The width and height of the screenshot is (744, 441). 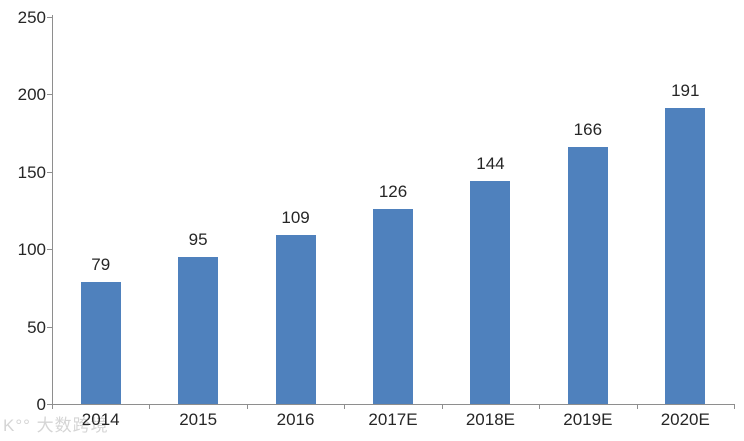 I want to click on x-axis-line, so click(x=393, y=404).